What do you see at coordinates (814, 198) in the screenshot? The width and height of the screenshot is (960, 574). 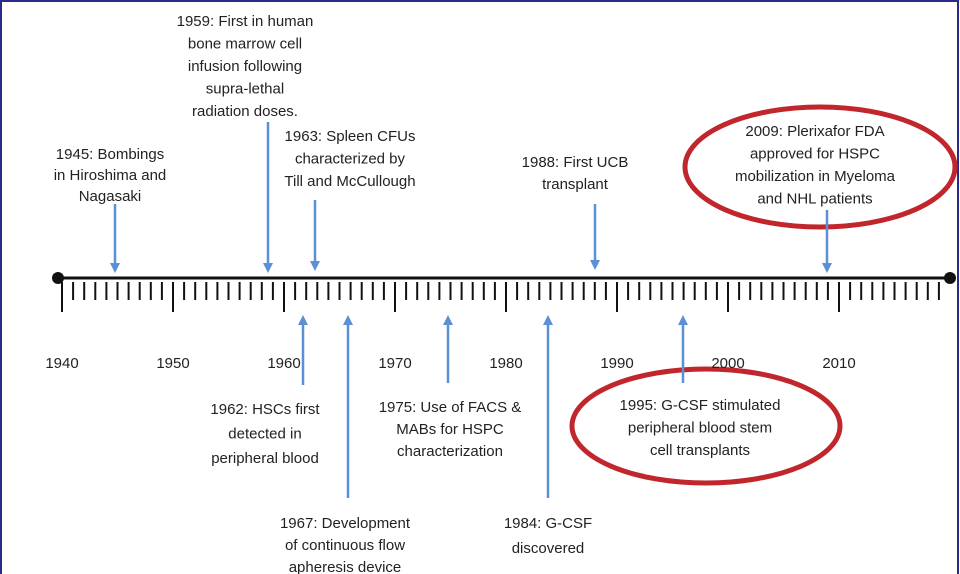 I see `event-text: and NHL patients` at bounding box center [814, 198].